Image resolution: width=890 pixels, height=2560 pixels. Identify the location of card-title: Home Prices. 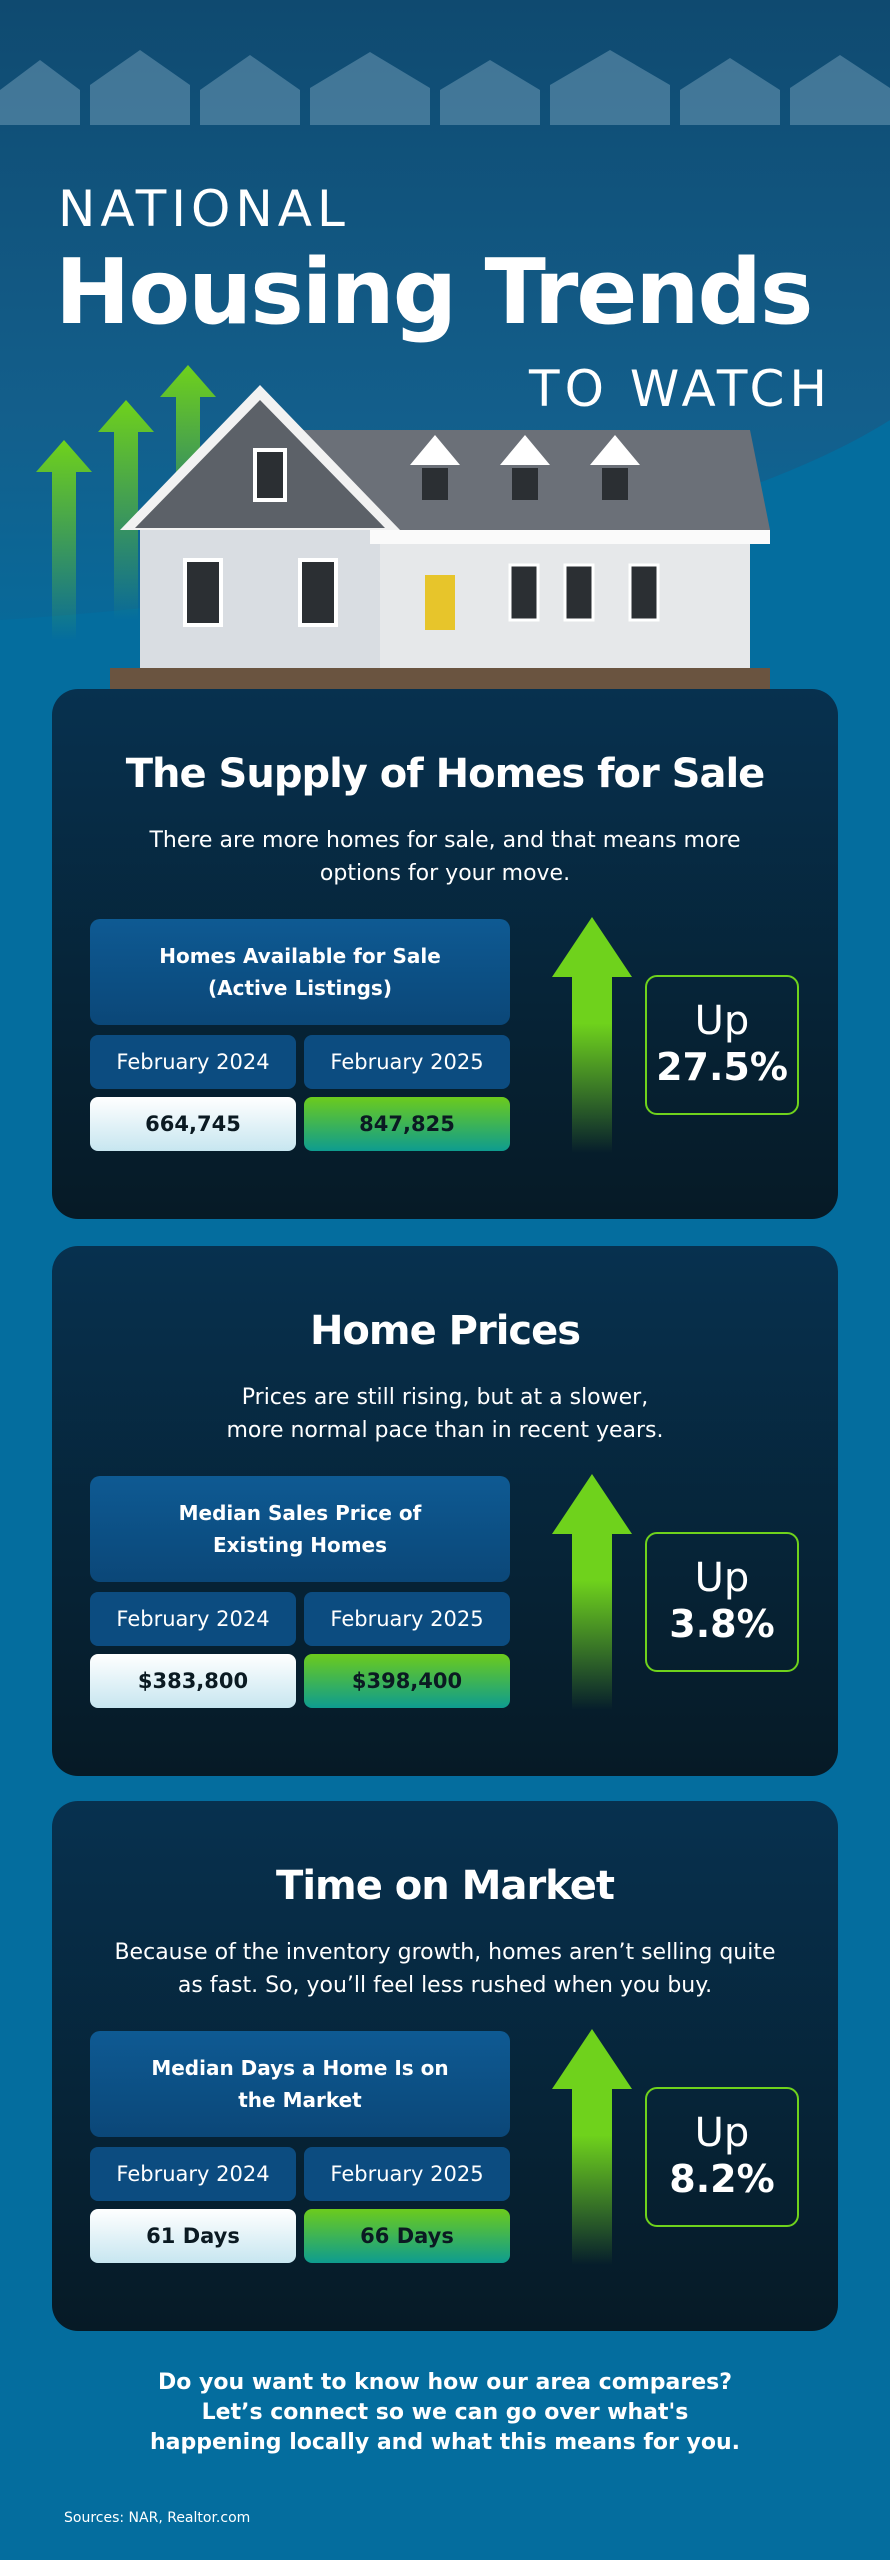
(445, 1331).